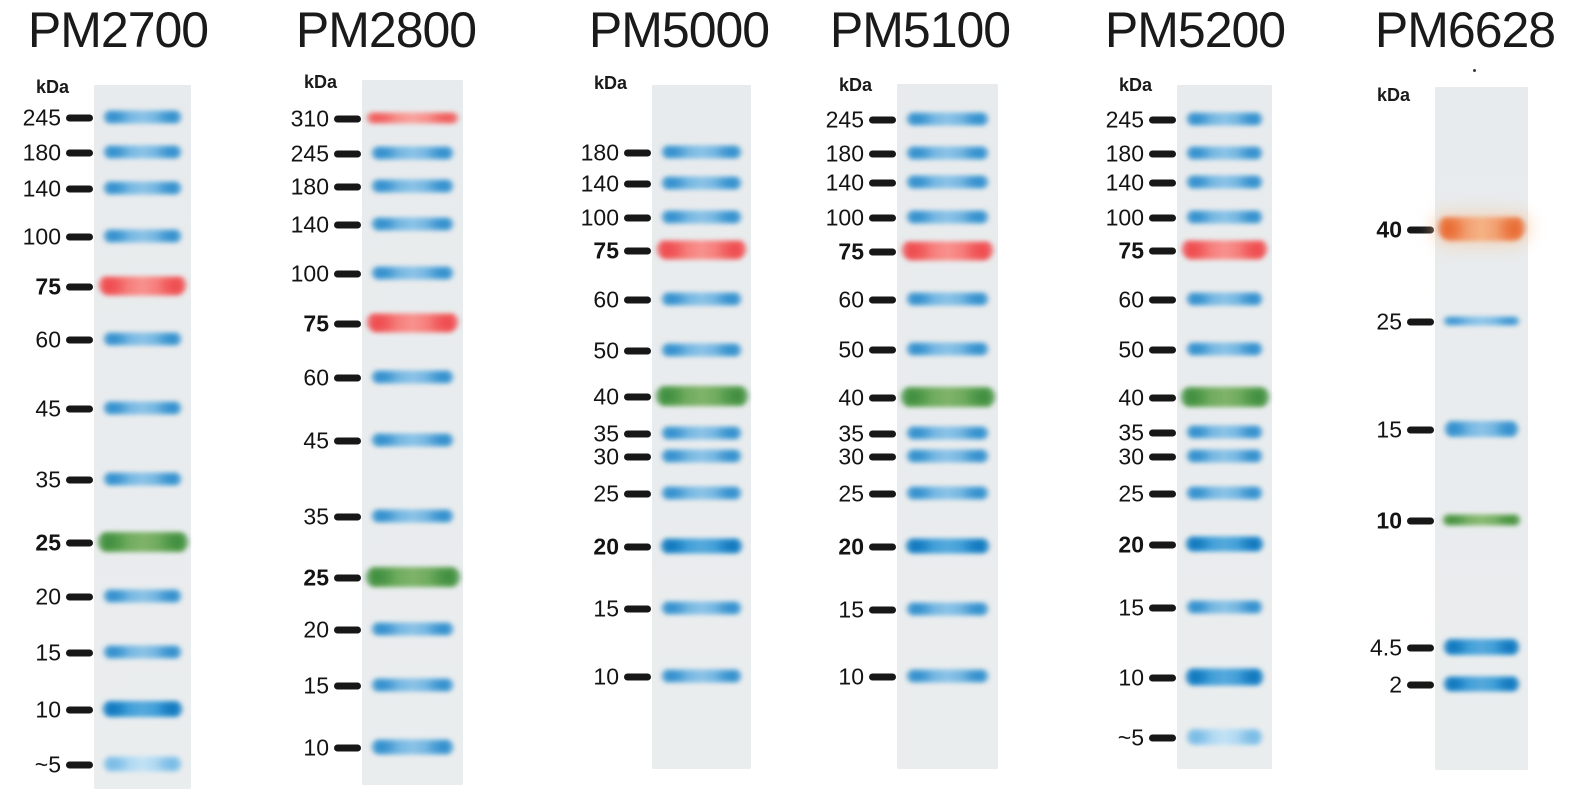 The image size is (1594, 799). What do you see at coordinates (947, 119) in the screenshot?
I see `band-245kda` at bounding box center [947, 119].